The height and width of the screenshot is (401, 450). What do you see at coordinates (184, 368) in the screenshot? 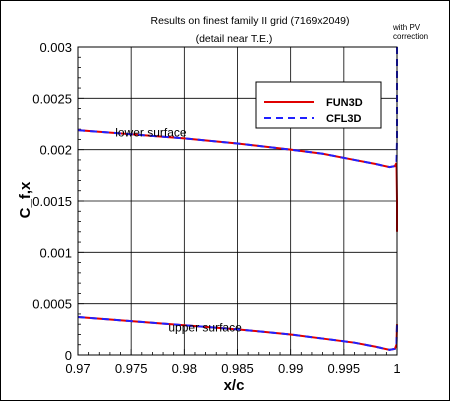
I see `x-tick-label: 0.98` at bounding box center [184, 368].